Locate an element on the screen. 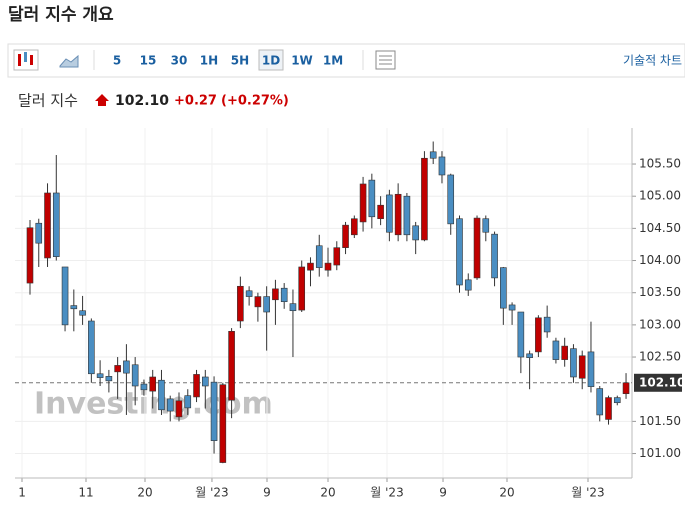 Image resolution: width=685 pixels, height=518 pixels. selected-interval is located at coordinates (271, 60).